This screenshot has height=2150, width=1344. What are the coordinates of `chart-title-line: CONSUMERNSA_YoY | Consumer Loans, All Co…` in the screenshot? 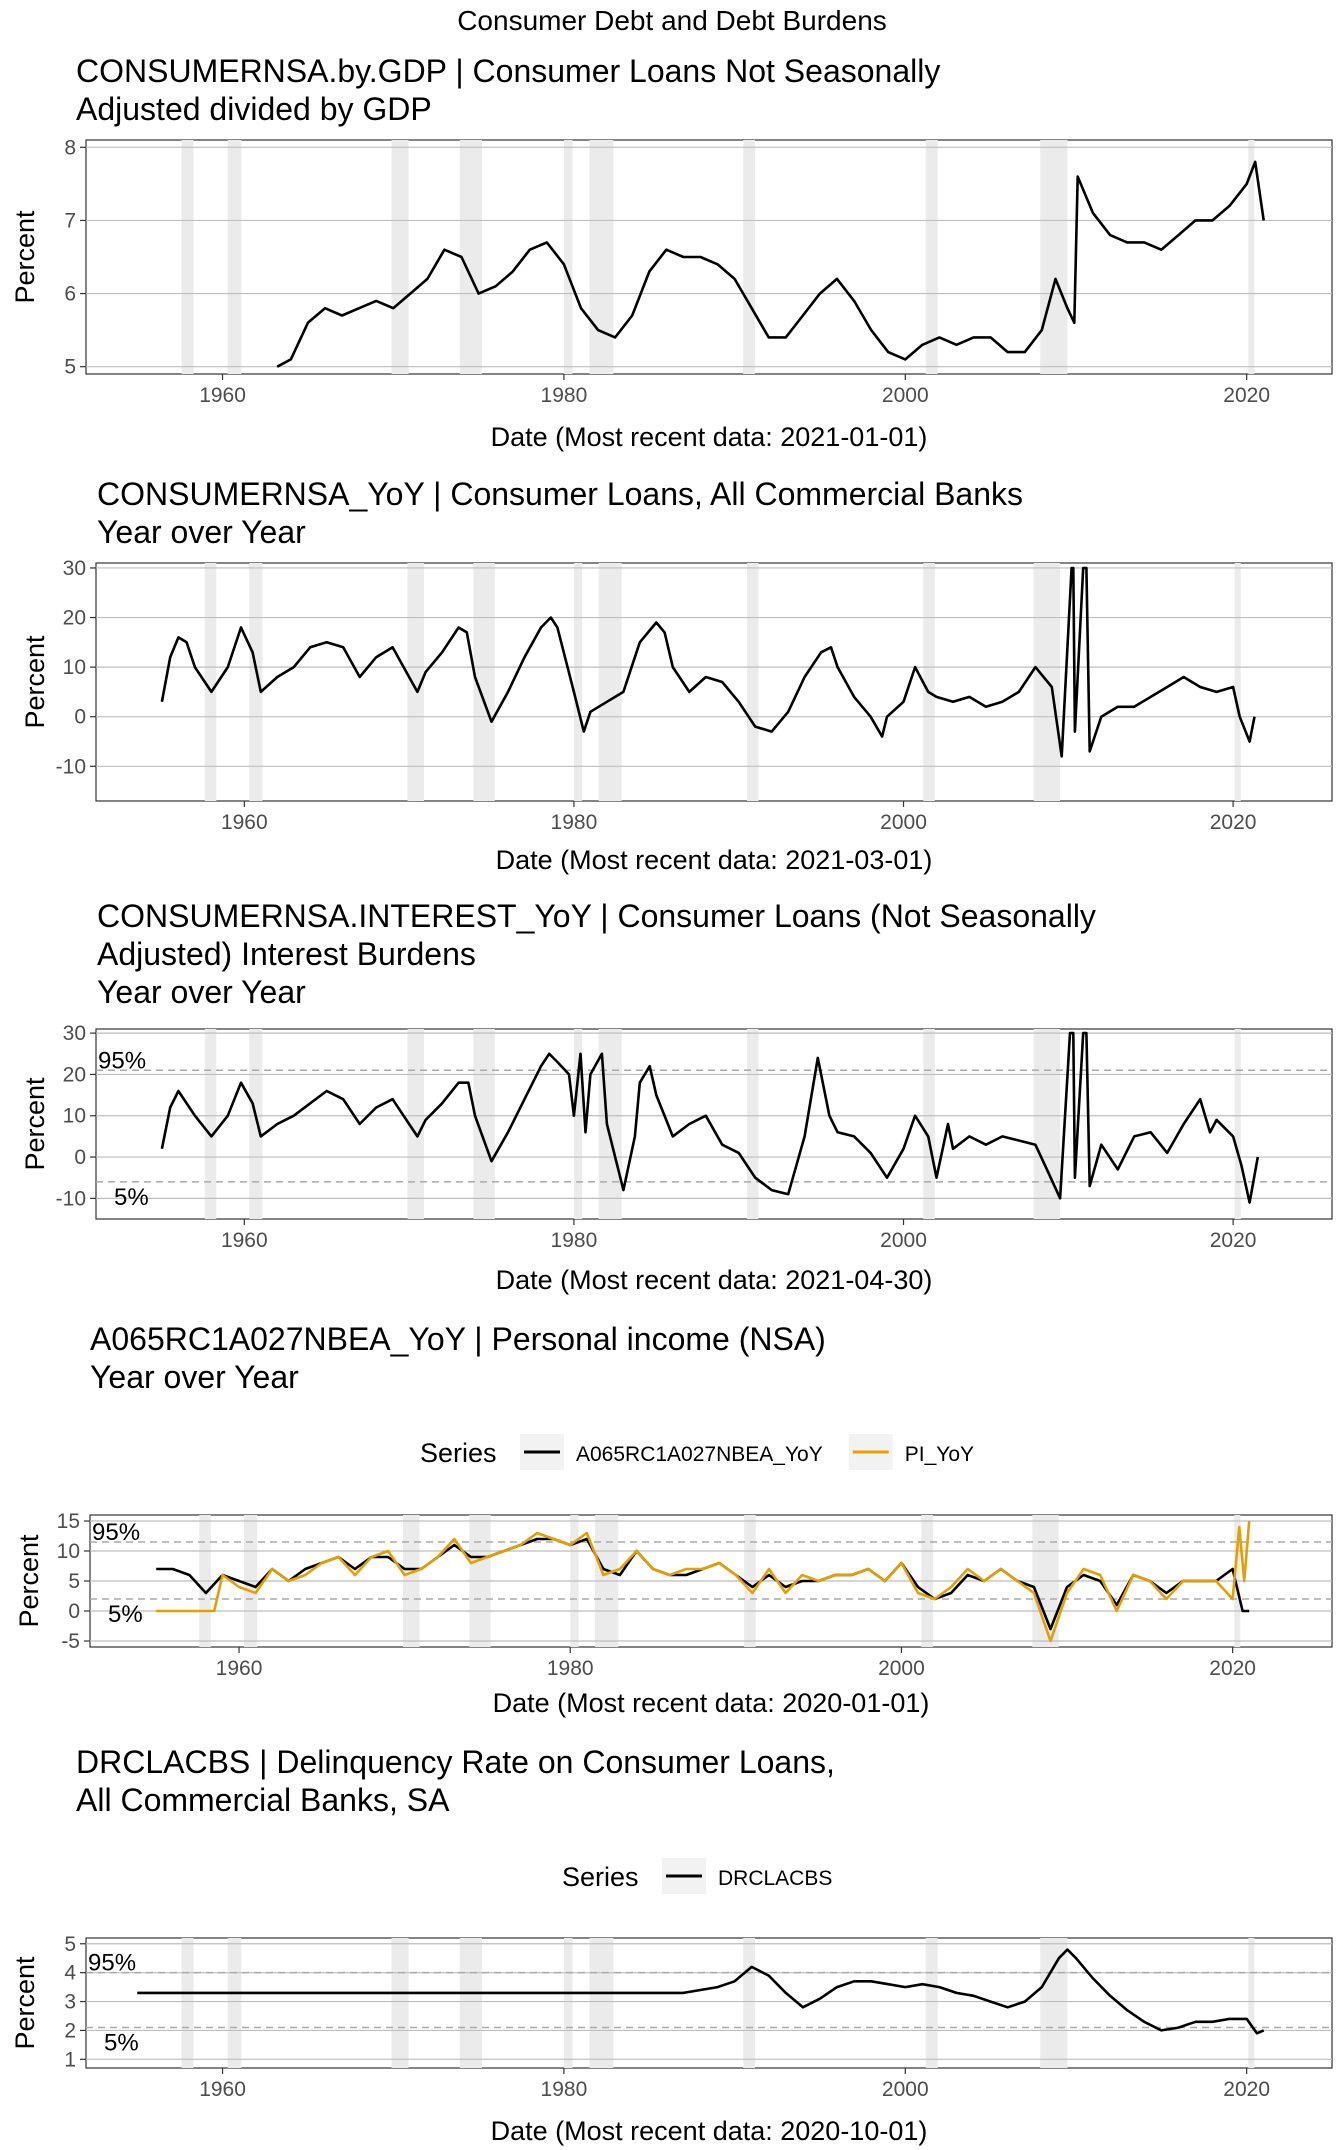 It's located at (560, 494).